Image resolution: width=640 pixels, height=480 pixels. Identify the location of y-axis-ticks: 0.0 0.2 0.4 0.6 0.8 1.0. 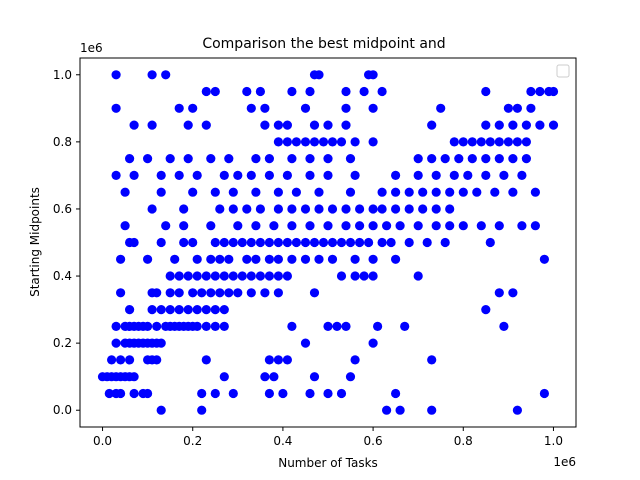
(66, 242).